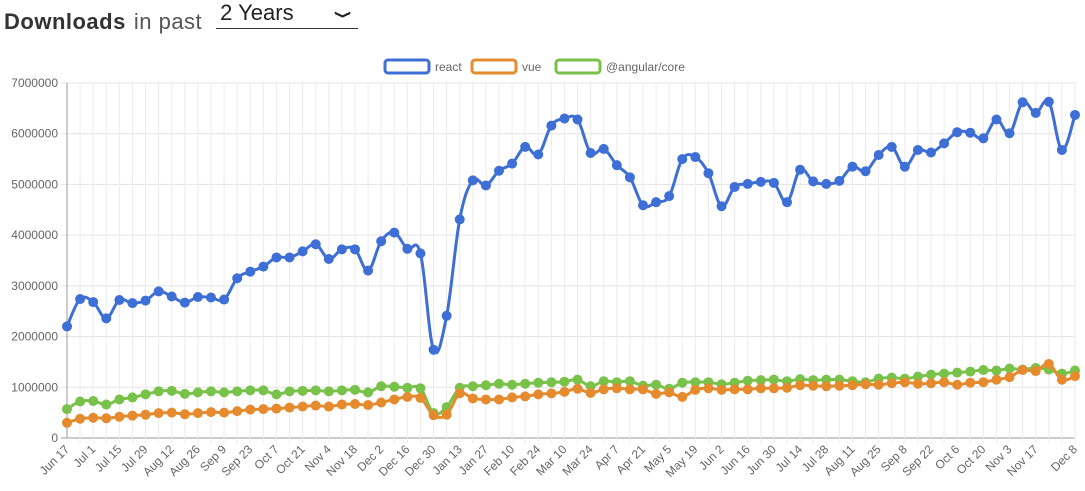 This screenshot has width=1085, height=491. I want to click on time-range-select: 2 Years ❯, so click(287, 14).